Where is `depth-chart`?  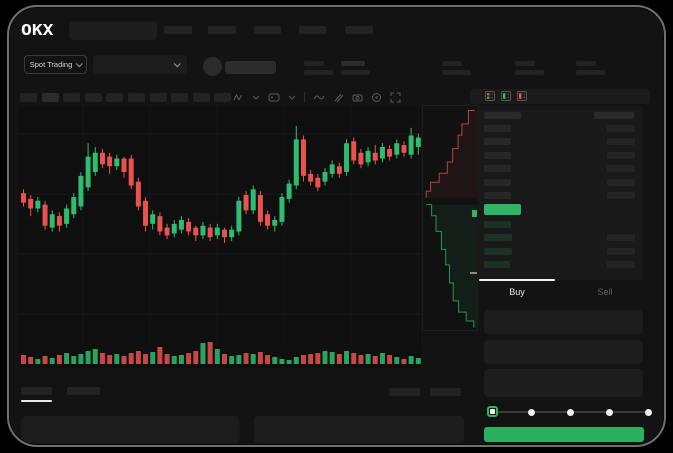
depth-chart is located at coordinates (450, 218).